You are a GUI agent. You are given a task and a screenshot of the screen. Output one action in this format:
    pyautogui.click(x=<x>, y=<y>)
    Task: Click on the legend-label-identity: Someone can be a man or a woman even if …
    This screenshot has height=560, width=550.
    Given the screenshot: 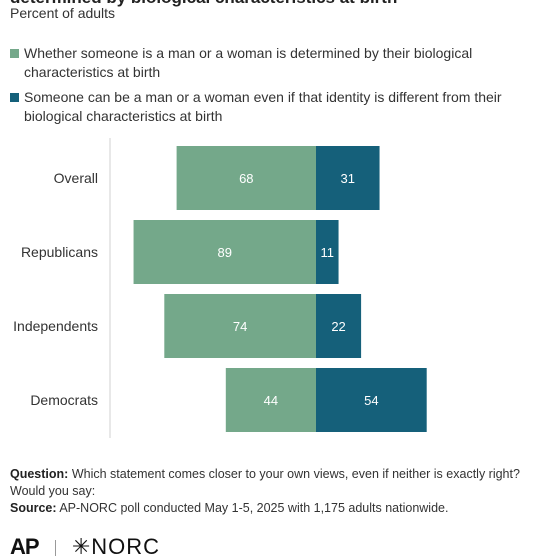 What is the action you would take?
    pyautogui.click(x=263, y=106)
    